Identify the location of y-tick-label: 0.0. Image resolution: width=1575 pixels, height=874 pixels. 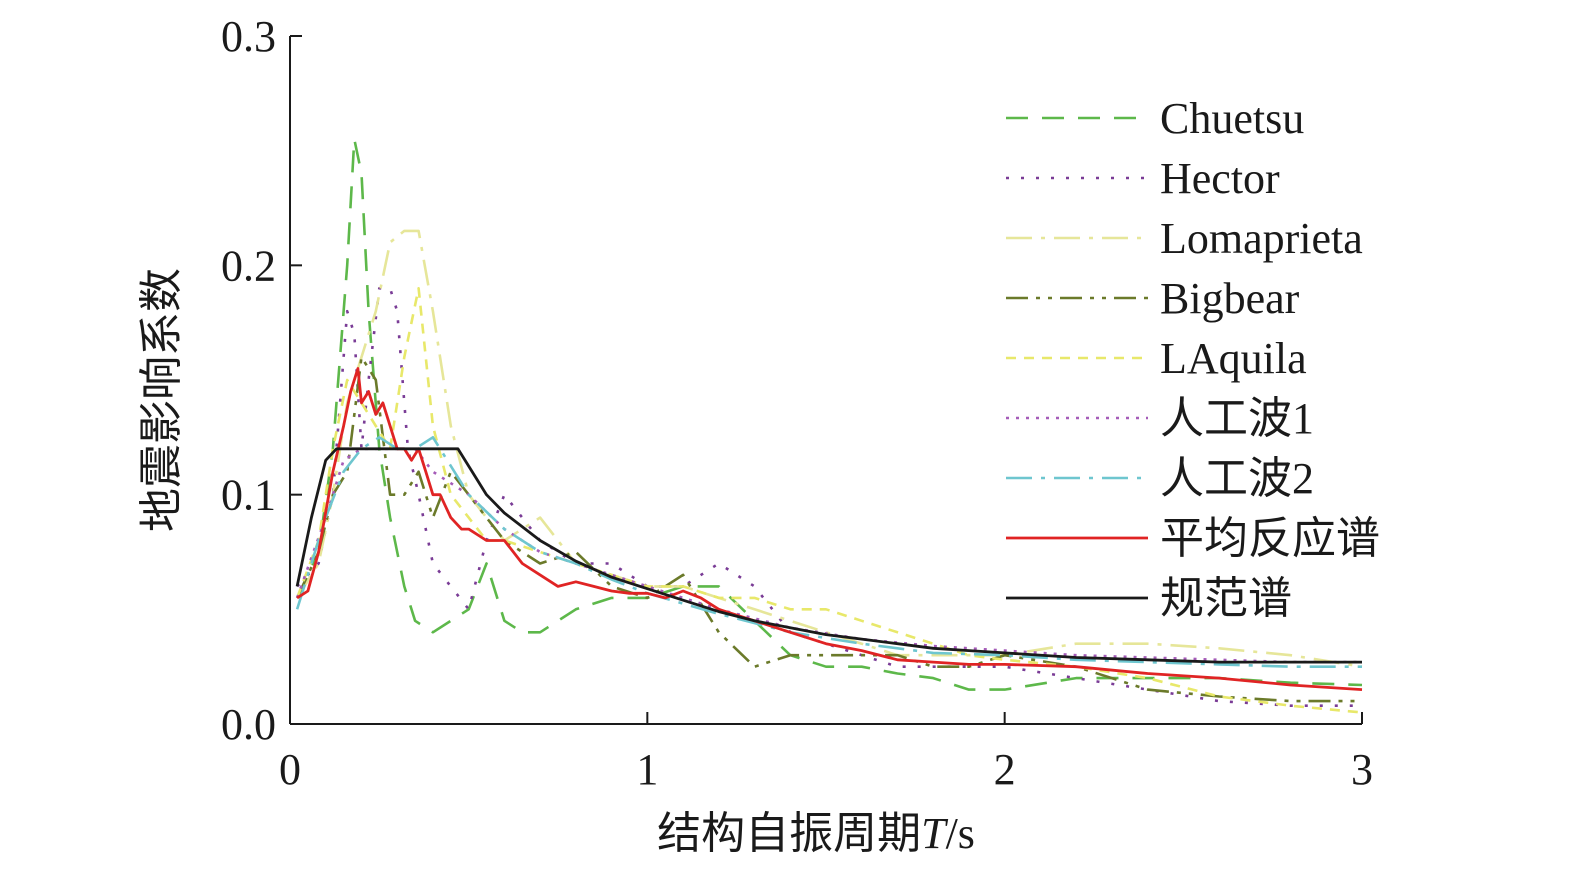
(248, 724).